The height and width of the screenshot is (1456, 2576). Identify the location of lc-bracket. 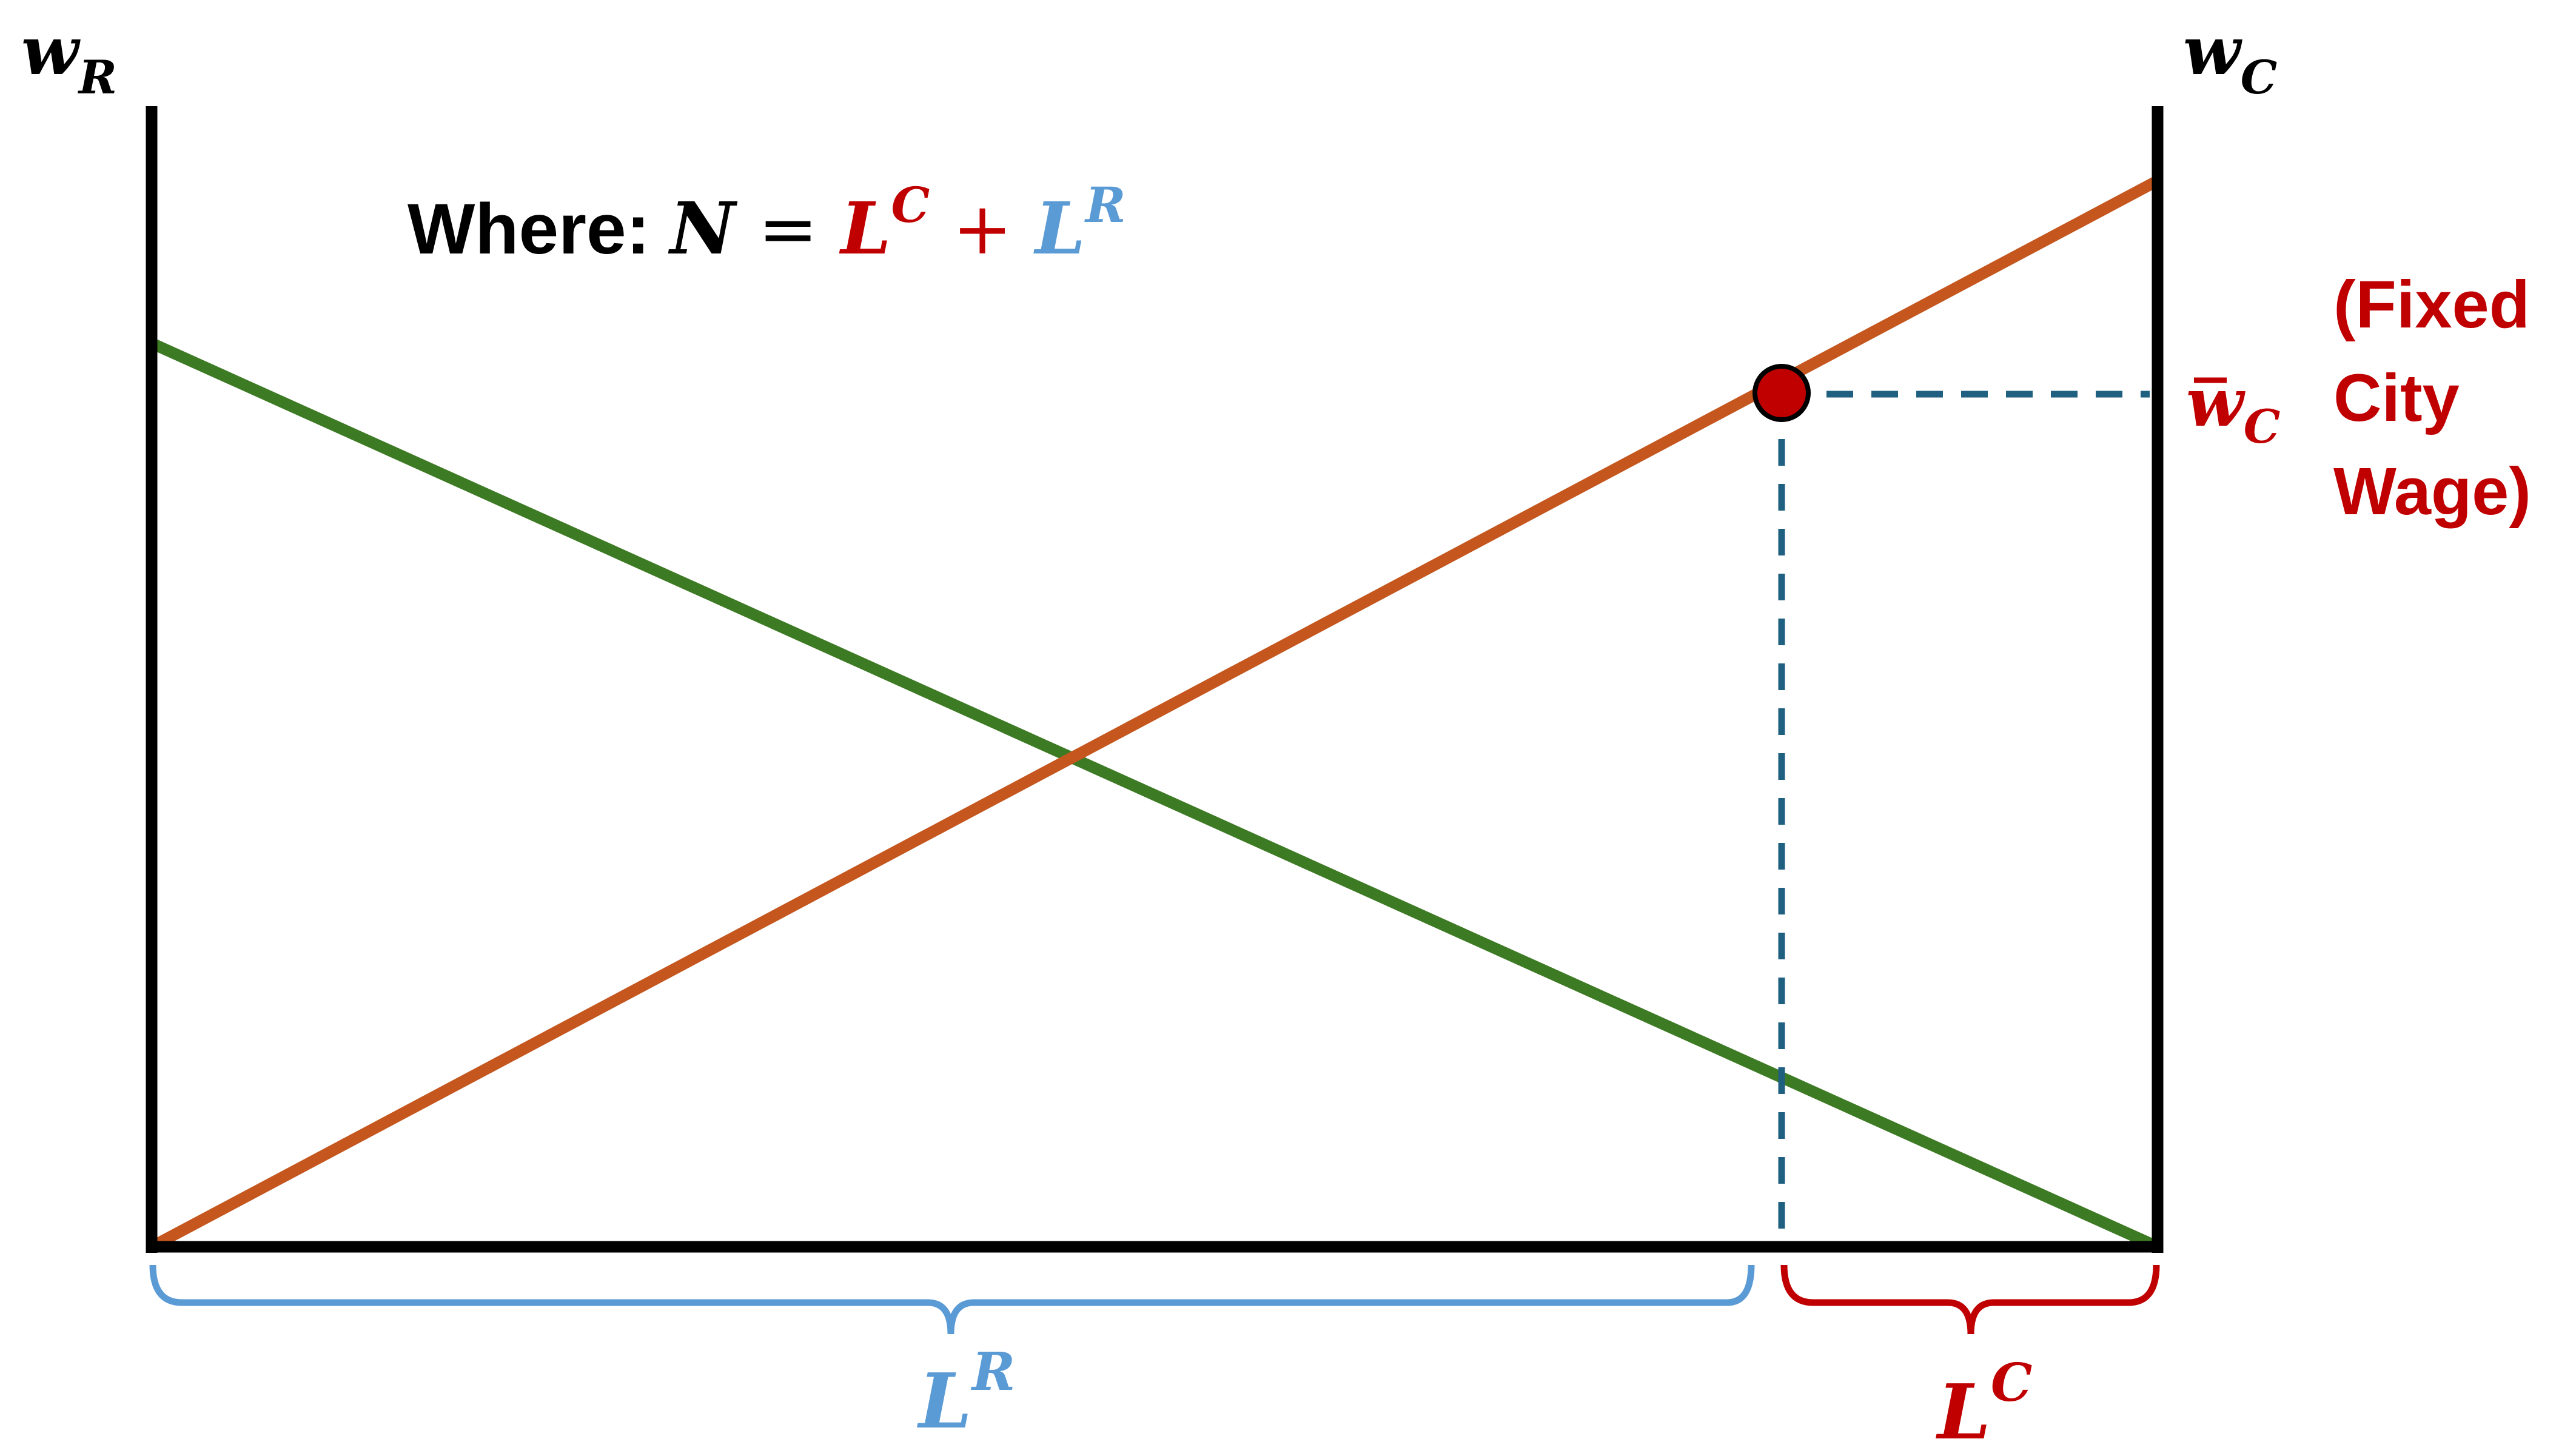
(1970, 1299).